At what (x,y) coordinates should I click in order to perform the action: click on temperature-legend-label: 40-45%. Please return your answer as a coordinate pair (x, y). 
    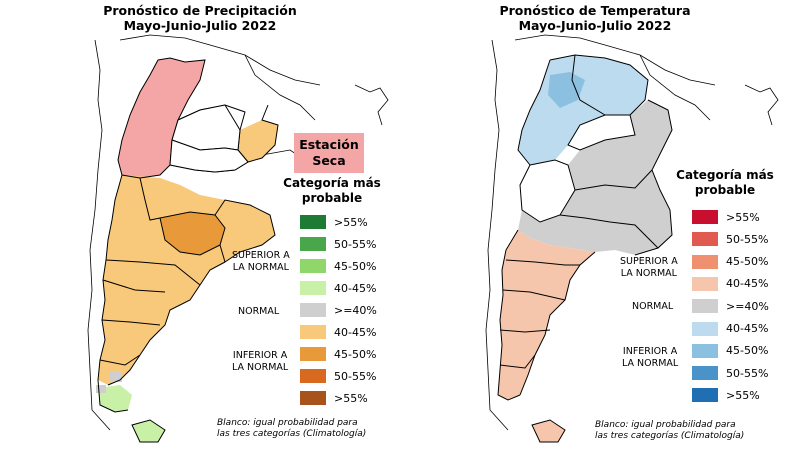
    Looking at the image, I should click on (747, 328).